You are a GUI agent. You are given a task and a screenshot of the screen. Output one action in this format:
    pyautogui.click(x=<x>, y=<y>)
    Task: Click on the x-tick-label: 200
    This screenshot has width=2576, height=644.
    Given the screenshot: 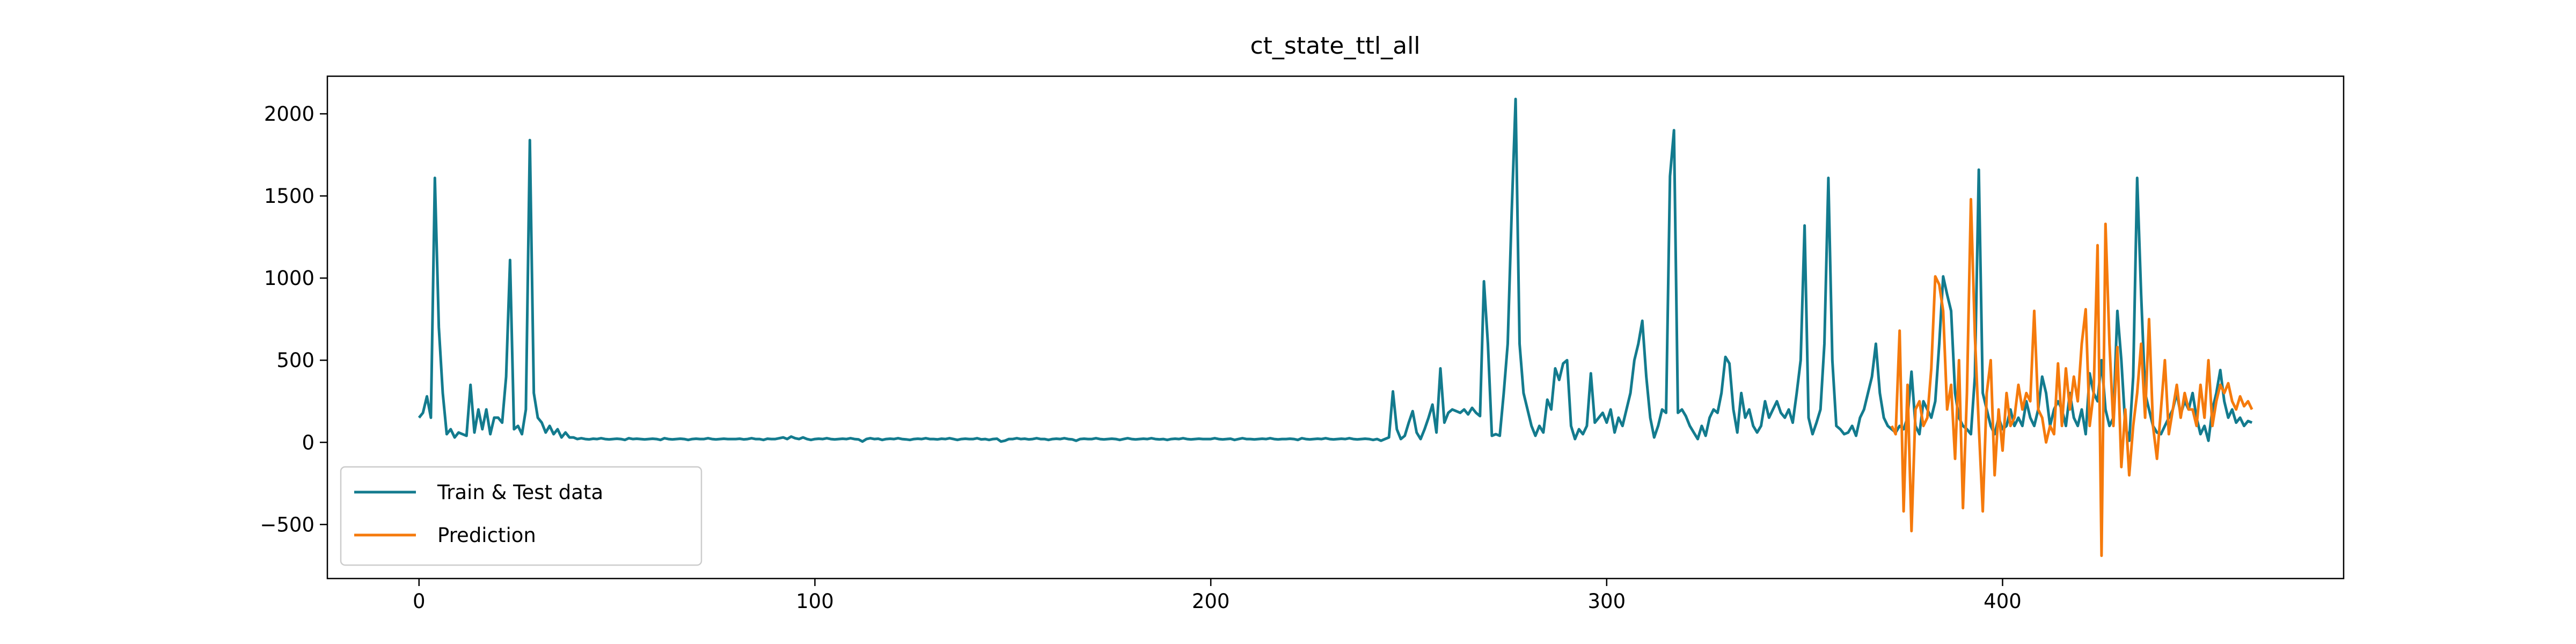 What is the action you would take?
    pyautogui.click(x=1211, y=601)
    